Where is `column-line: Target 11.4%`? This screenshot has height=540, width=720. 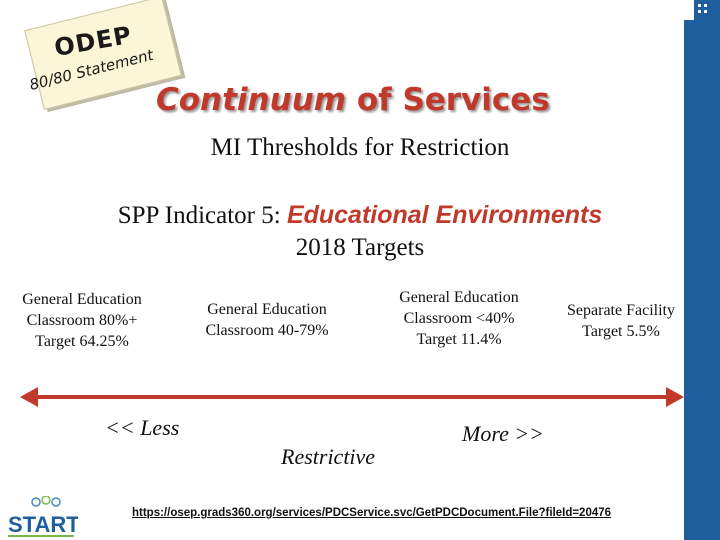 column-line: Target 11.4% is located at coordinates (459, 339).